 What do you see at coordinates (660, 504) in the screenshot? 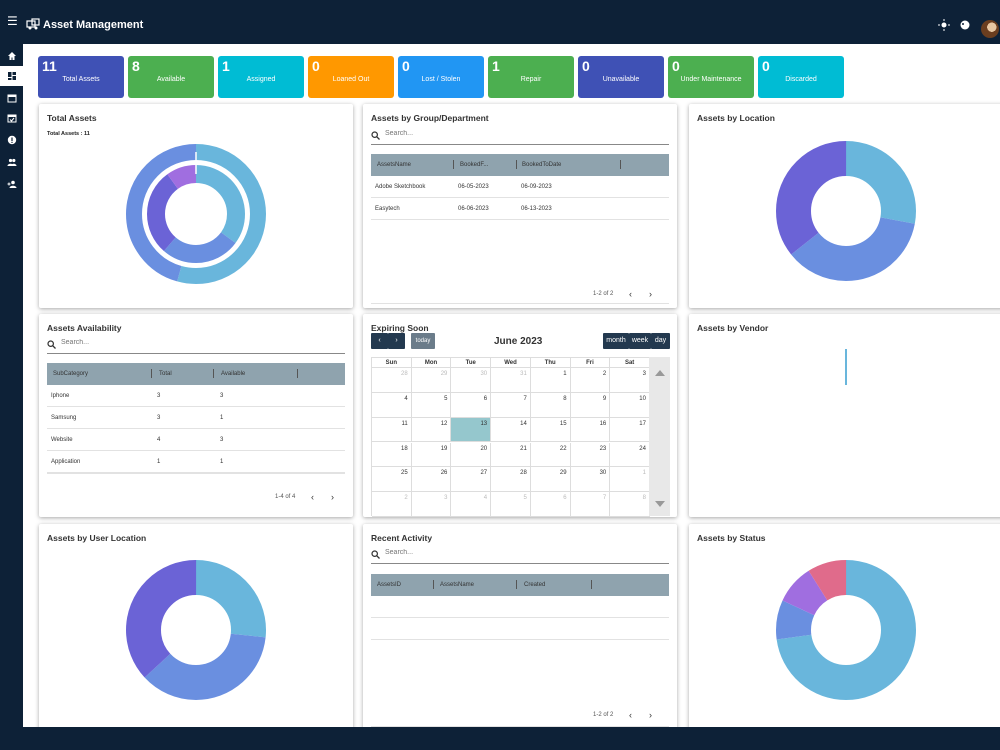
I see `scroll-down-icon` at bounding box center [660, 504].